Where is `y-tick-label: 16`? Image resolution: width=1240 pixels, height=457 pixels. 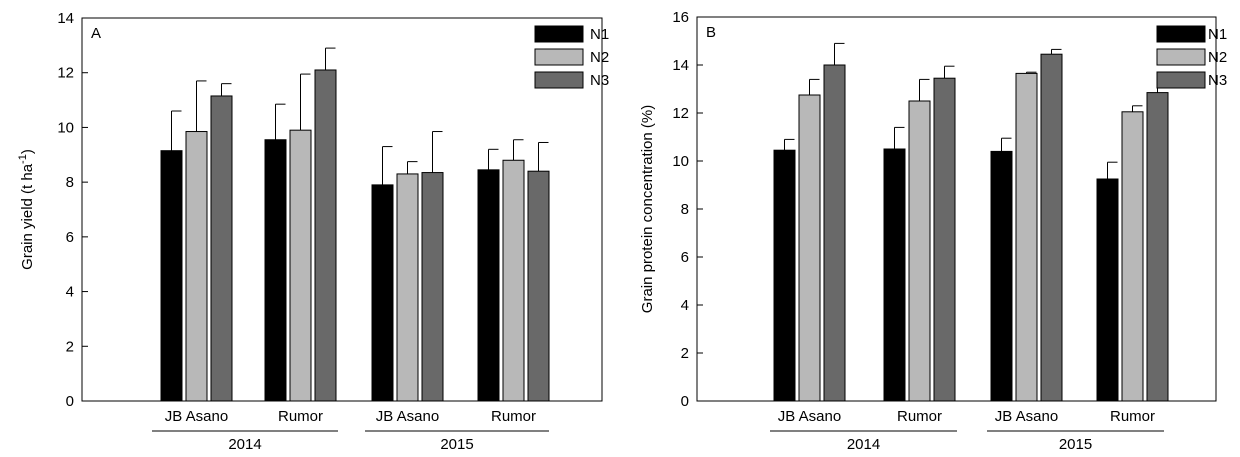 y-tick-label: 16 is located at coordinates (680, 17).